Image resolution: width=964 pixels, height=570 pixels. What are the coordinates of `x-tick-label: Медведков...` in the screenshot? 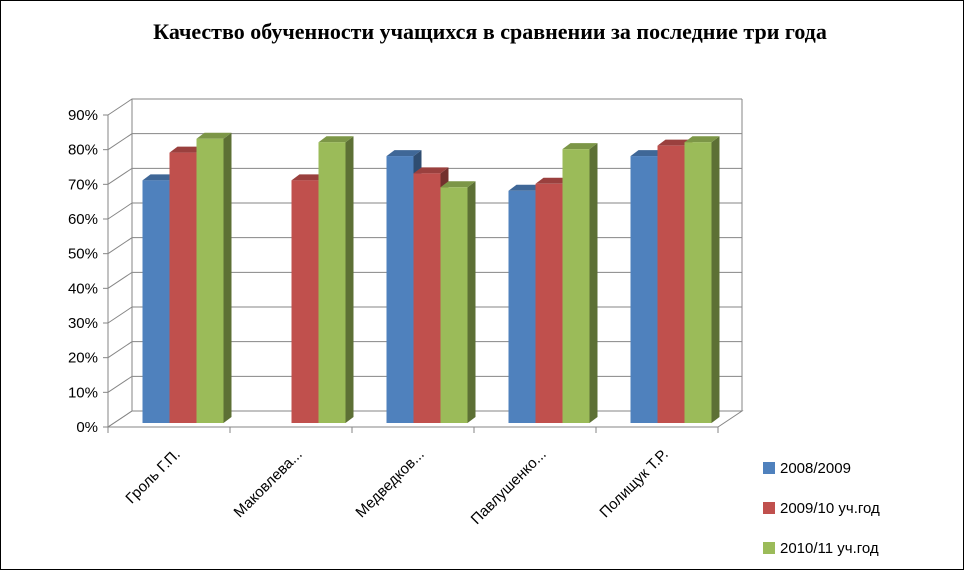 It's located at (389, 483).